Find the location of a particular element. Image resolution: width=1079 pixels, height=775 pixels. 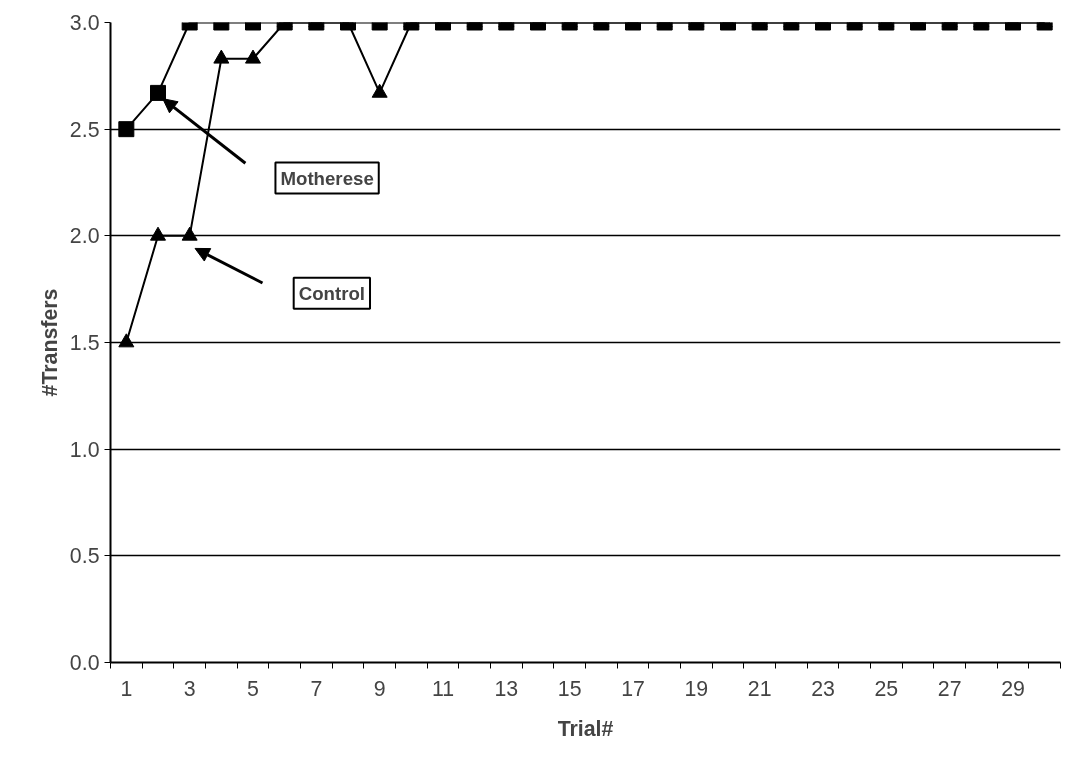

x-tick-label: 21 is located at coordinates (759, 688).